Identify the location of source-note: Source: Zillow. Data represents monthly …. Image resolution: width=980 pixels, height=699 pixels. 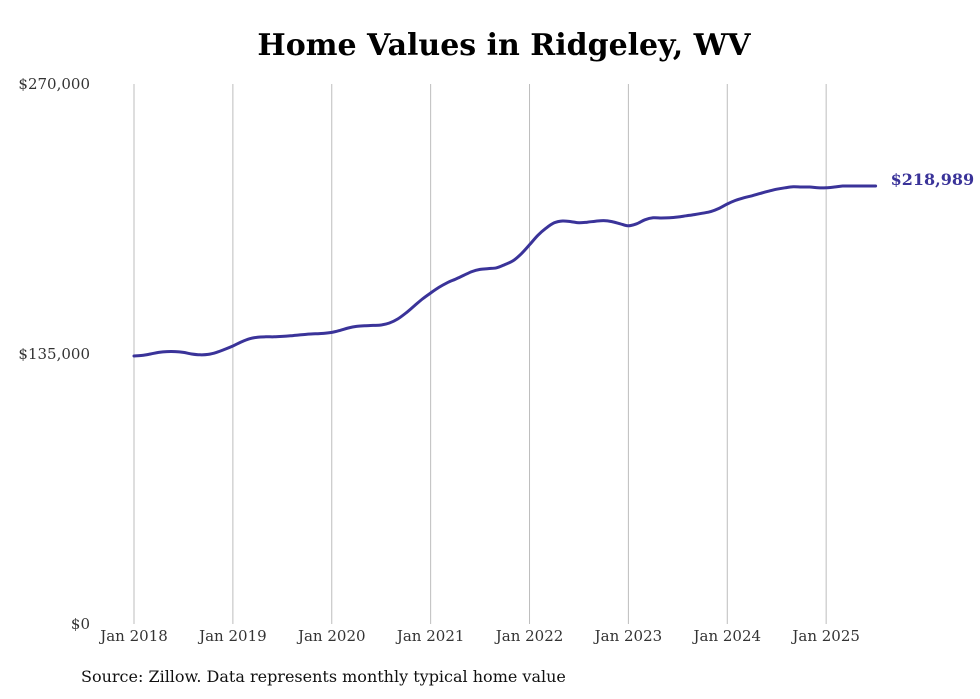
(323, 676).